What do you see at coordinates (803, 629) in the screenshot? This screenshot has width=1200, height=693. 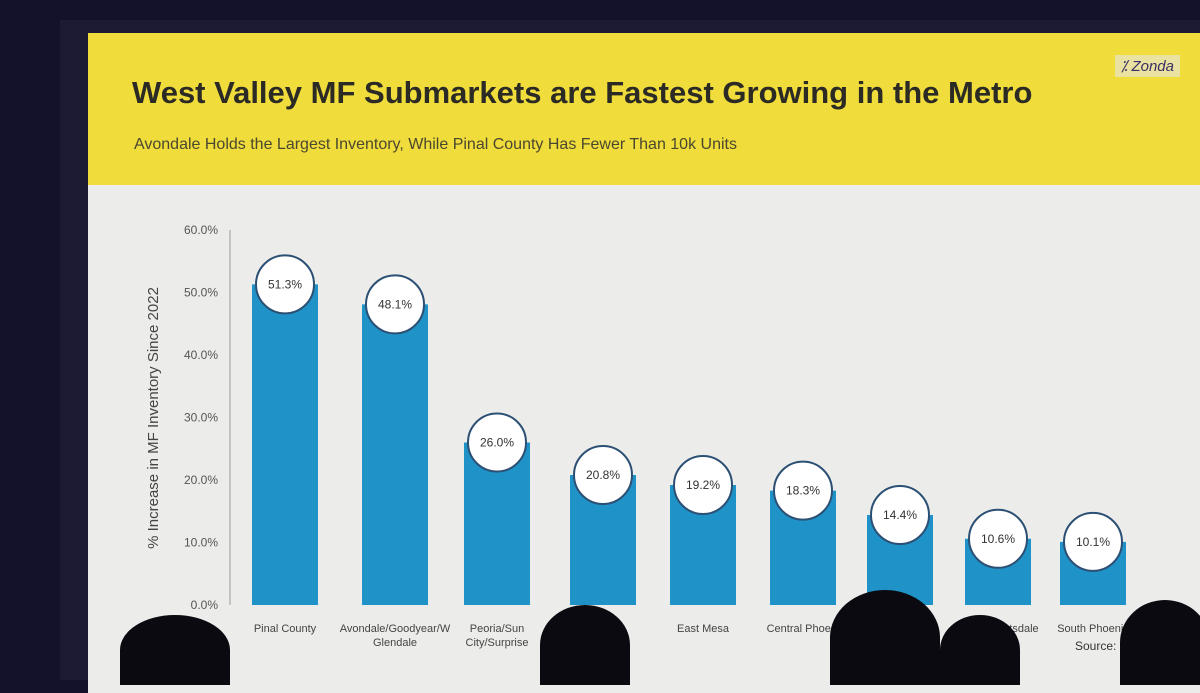 I see `x-tick-label: Central Phoeni` at bounding box center [803, 629].